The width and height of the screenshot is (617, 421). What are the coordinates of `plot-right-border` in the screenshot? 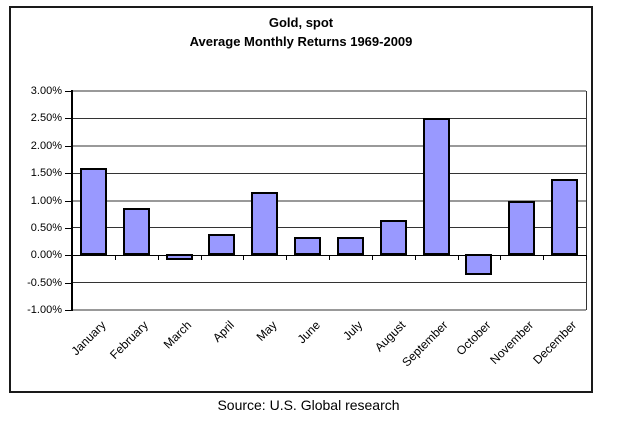 It's located at (586, 200).